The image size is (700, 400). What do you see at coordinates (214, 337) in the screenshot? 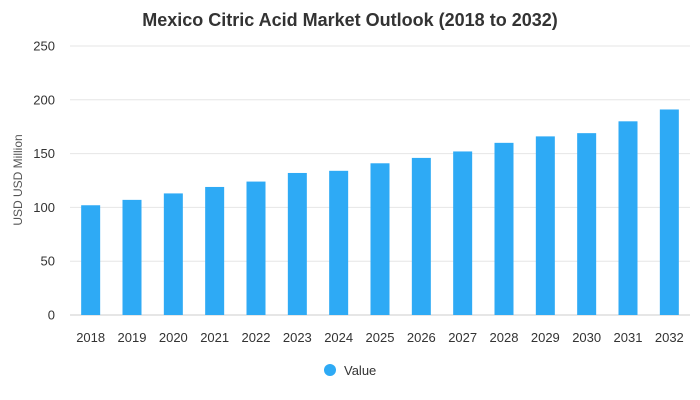
I see `x-tick-label: 2021` at bounding box center [214, 337].